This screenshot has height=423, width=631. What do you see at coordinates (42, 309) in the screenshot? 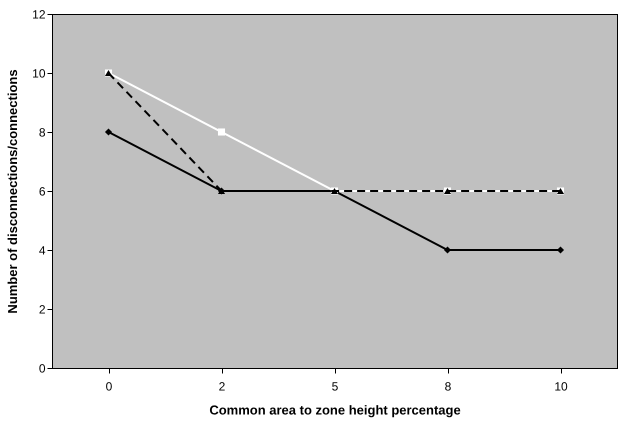
I see `y-tick-label: 2` at bounding box center [42, 309].